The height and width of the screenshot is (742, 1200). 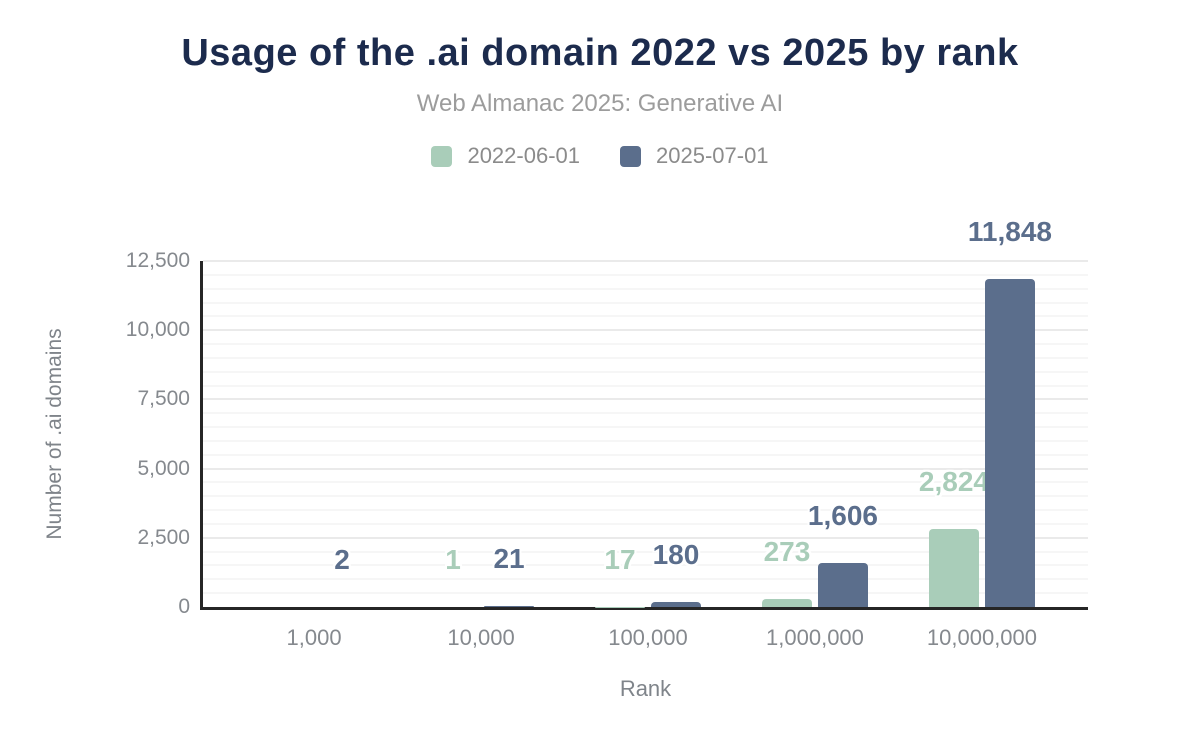 I want to click on bar-value-label: 1,606, so click(x=842, y=515).